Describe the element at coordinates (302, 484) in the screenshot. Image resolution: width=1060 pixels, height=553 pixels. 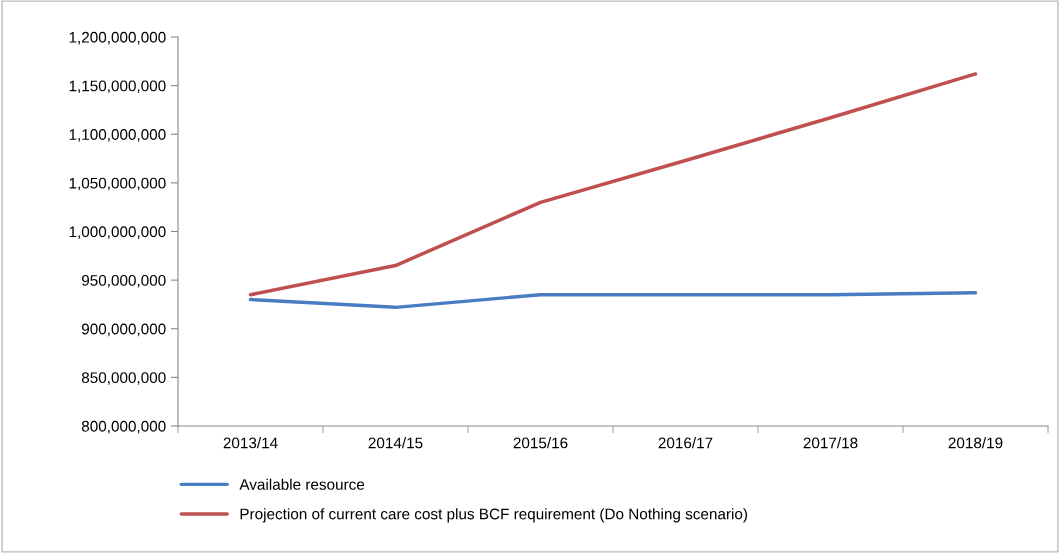
I see `legend-label: Available resource` at that location.